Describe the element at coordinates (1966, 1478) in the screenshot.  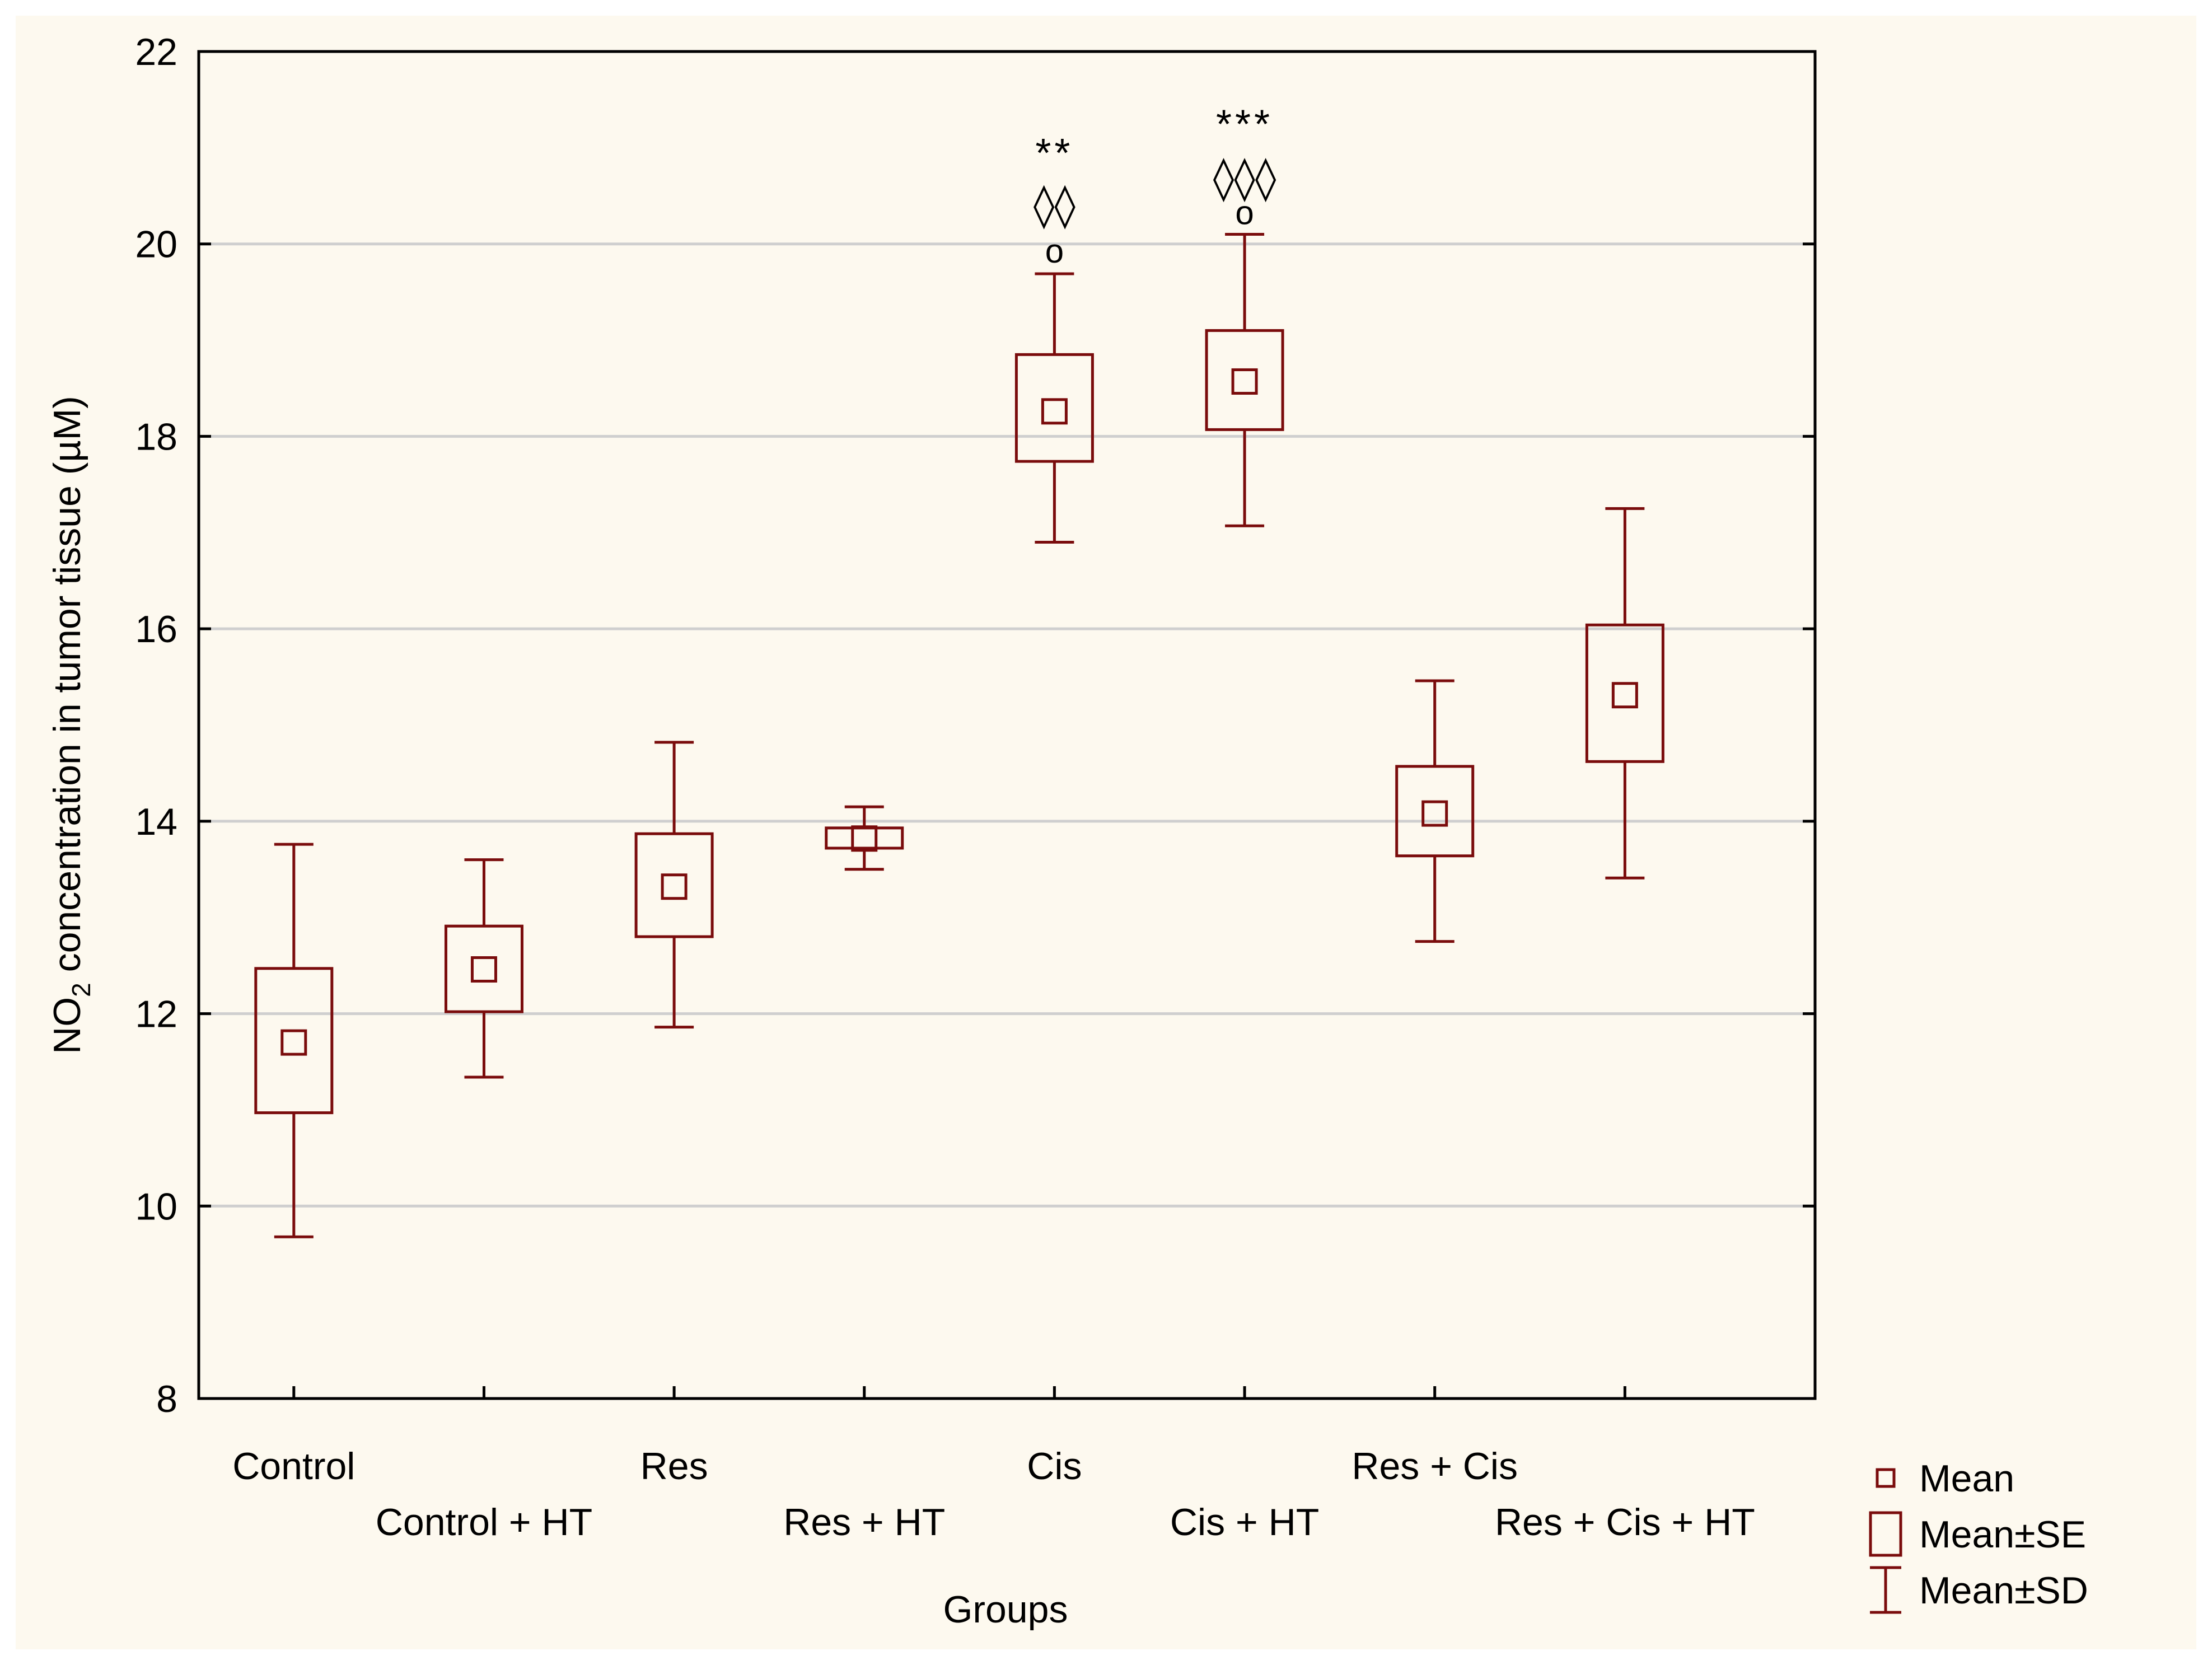
I see `legend-label: Mean` at that location.